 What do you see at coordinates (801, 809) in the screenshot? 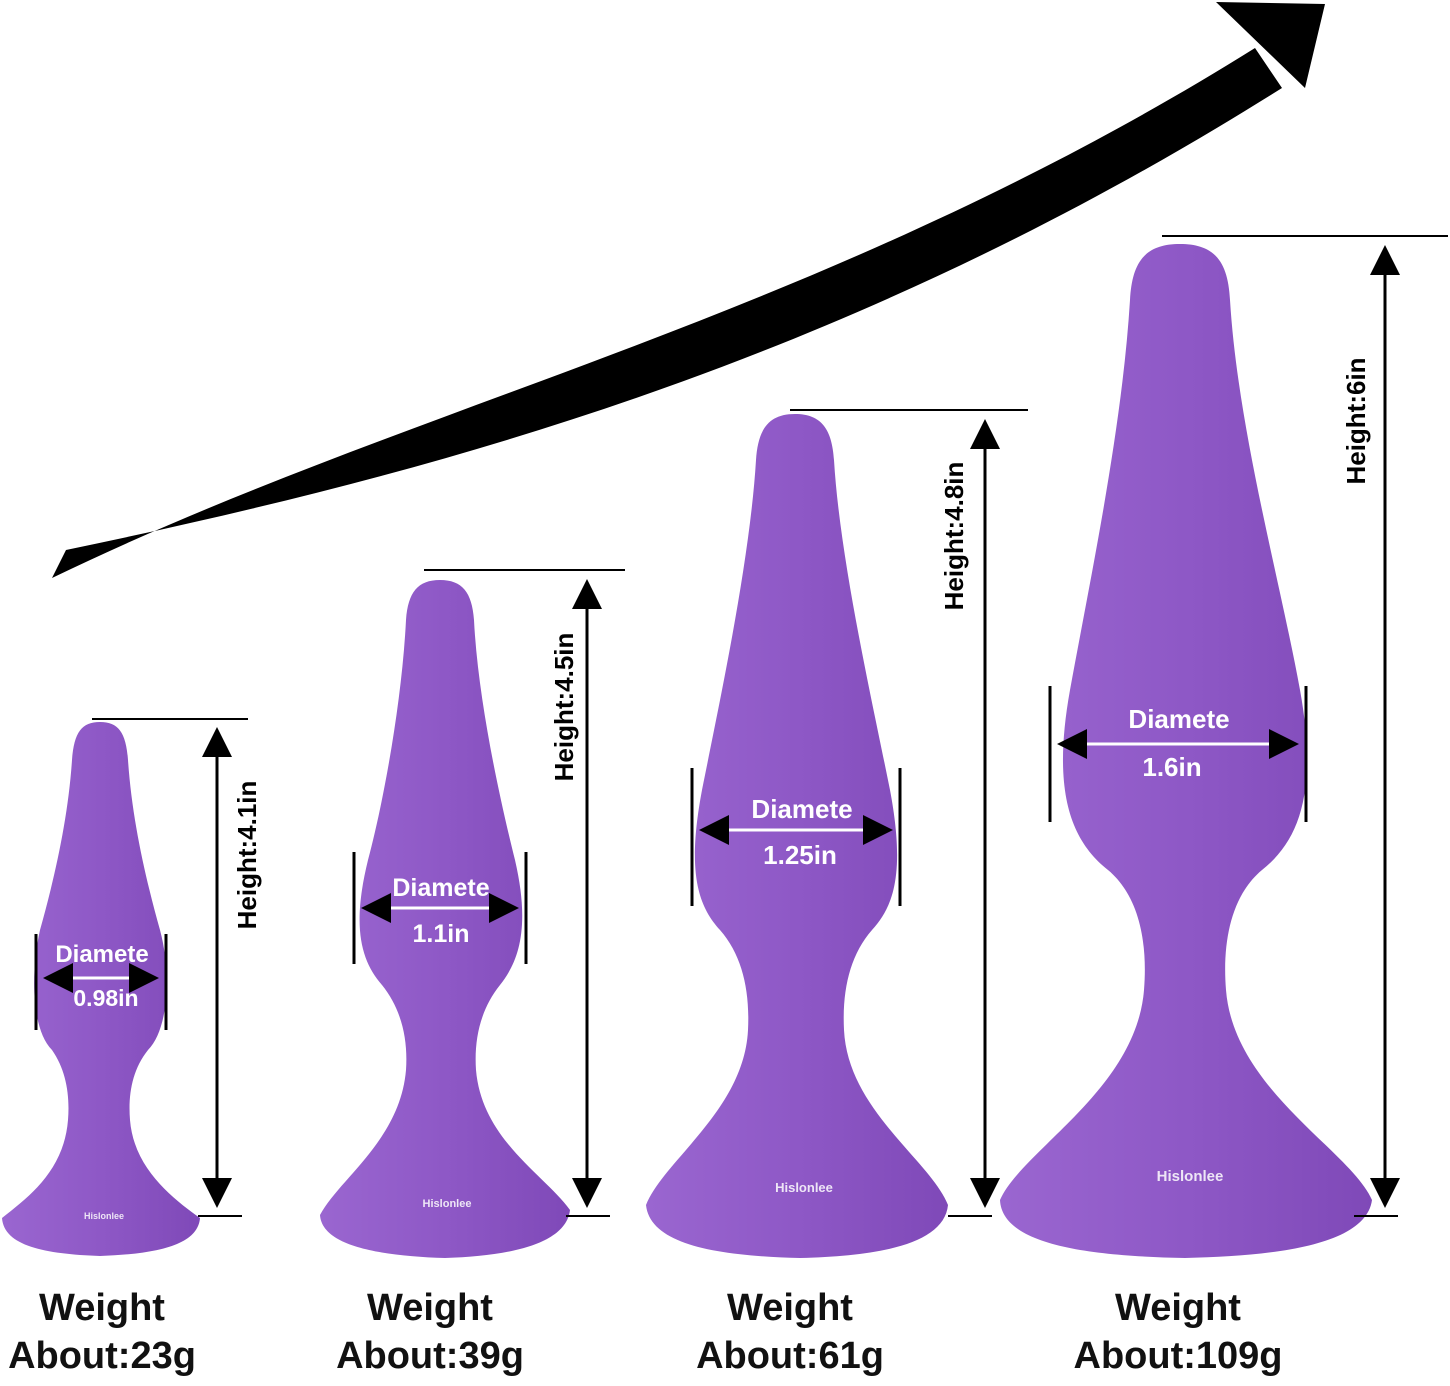
I see `product-3-diameter-label: Diamete` at bounding box center [801, 809].